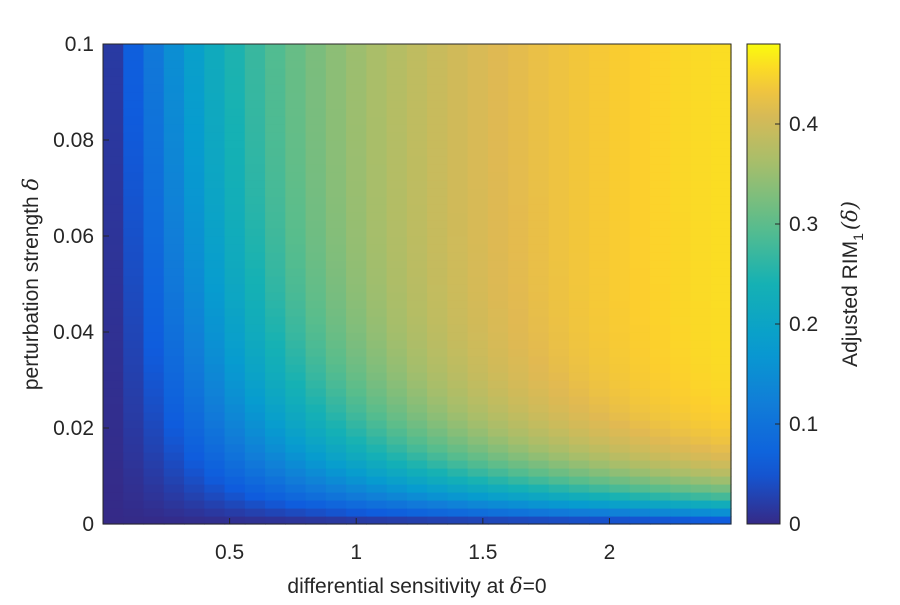 Image resolution: width=900 pixels, height=605 pixels. Describe the element at coordinates (795, 524) in the screenshot. I see `colorbar-tick-label: 0` at that location.